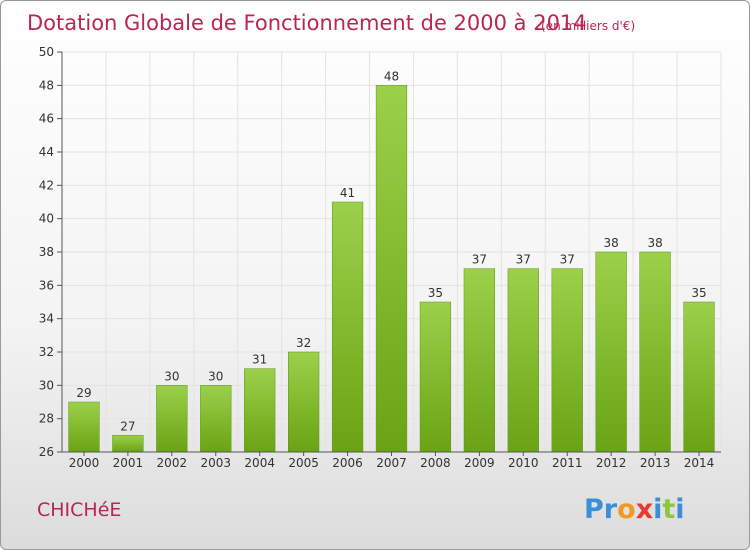  What do you see at coordinates (588, 26) in the screenshot?
I see `chart-subtitle: (en milliers d'€)` at bounding box center [588, 26].